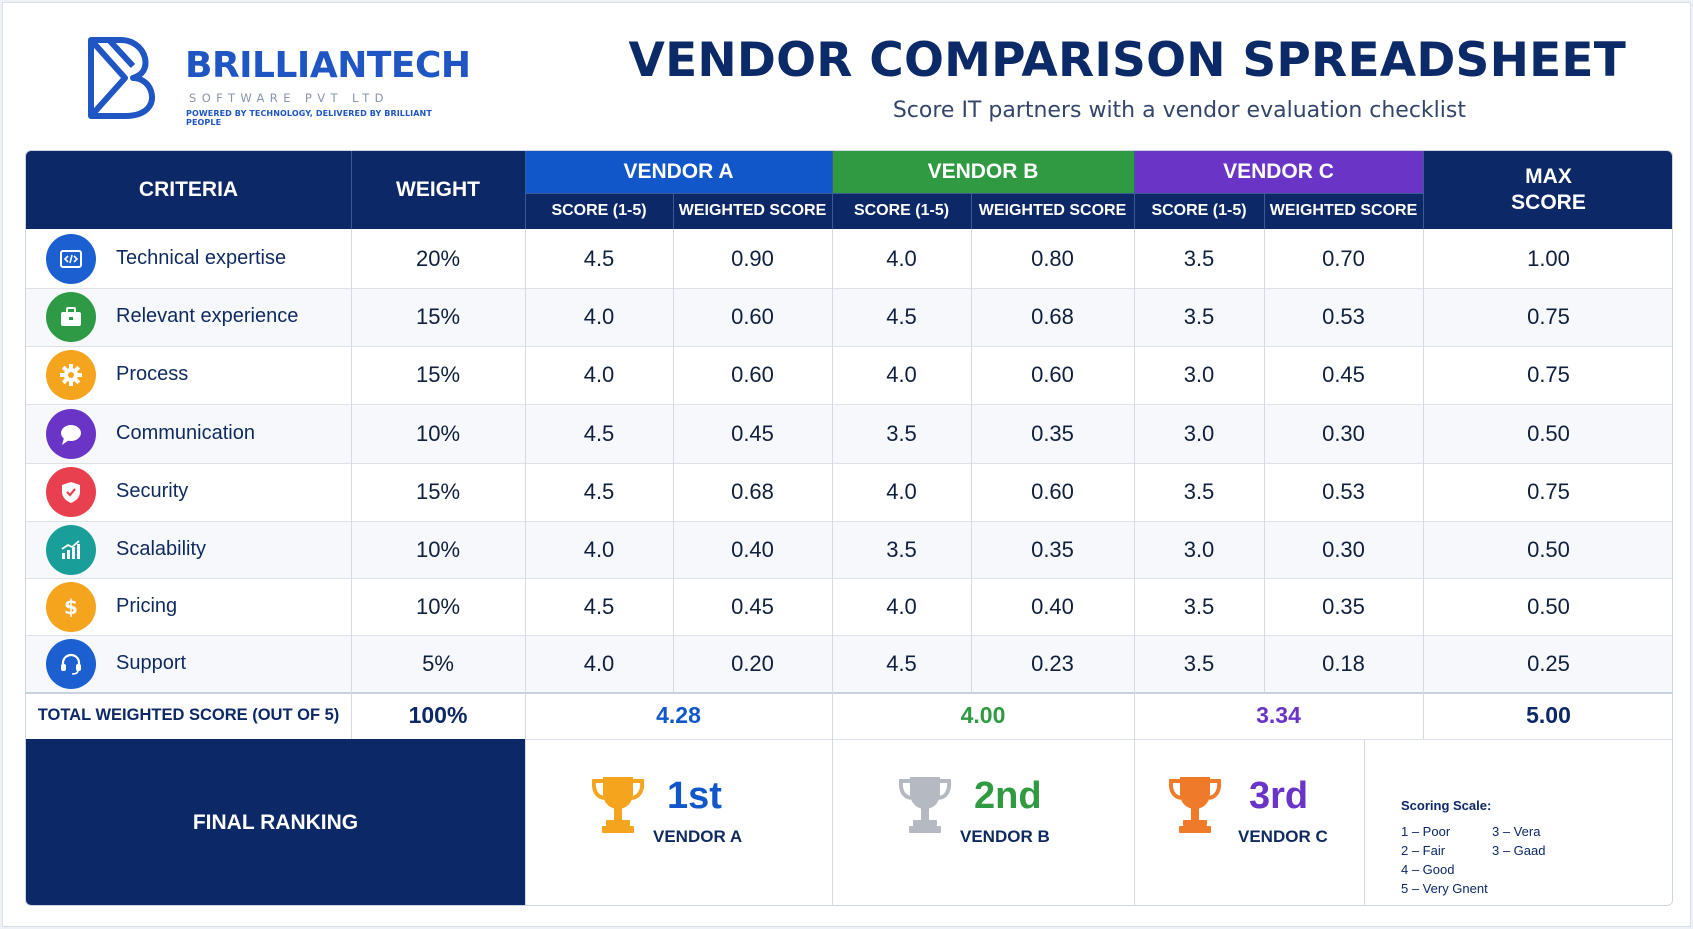 This screenshot has height=929, width=1693. Describe the element at coordinates (147, 605) in the screenshot. I see `criteria-label: Pricing` at that location.